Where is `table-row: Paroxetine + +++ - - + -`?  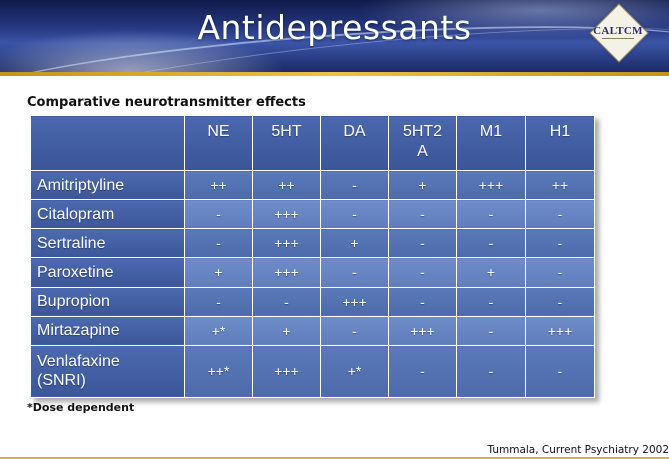
table-row: Paroxetine + +++ - - + - is located at coordinates (312, 272).